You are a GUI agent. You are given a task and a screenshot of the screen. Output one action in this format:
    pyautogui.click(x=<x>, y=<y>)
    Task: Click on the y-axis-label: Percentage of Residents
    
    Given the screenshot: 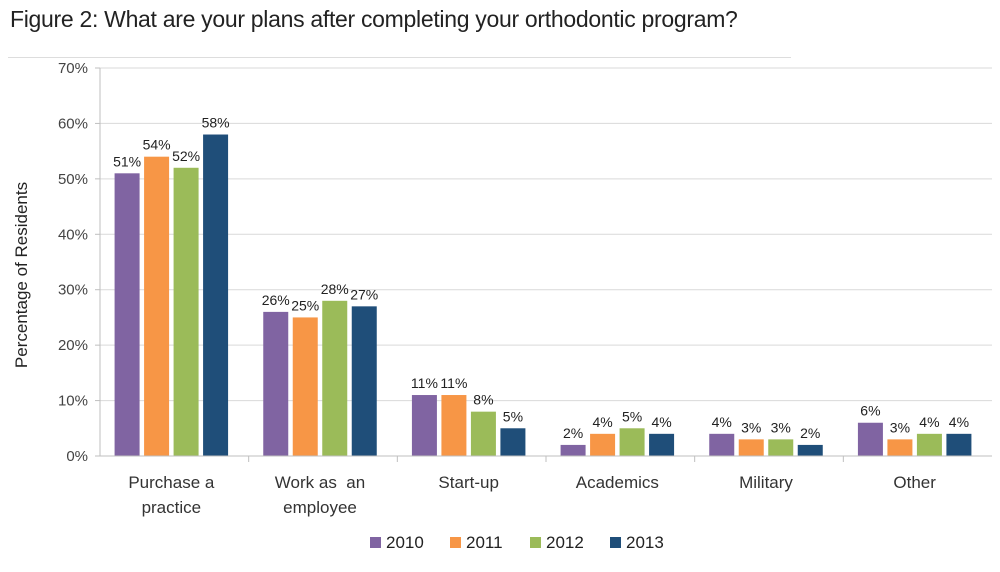 What is the action you would take?
    pyautogui.click(x=21, y=275)
    